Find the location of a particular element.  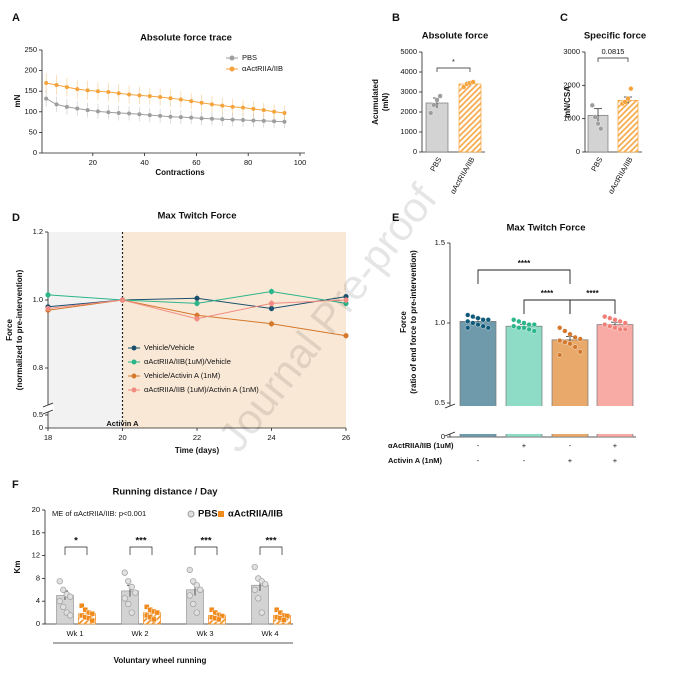

axis-break is located at coordinates (48, 408).